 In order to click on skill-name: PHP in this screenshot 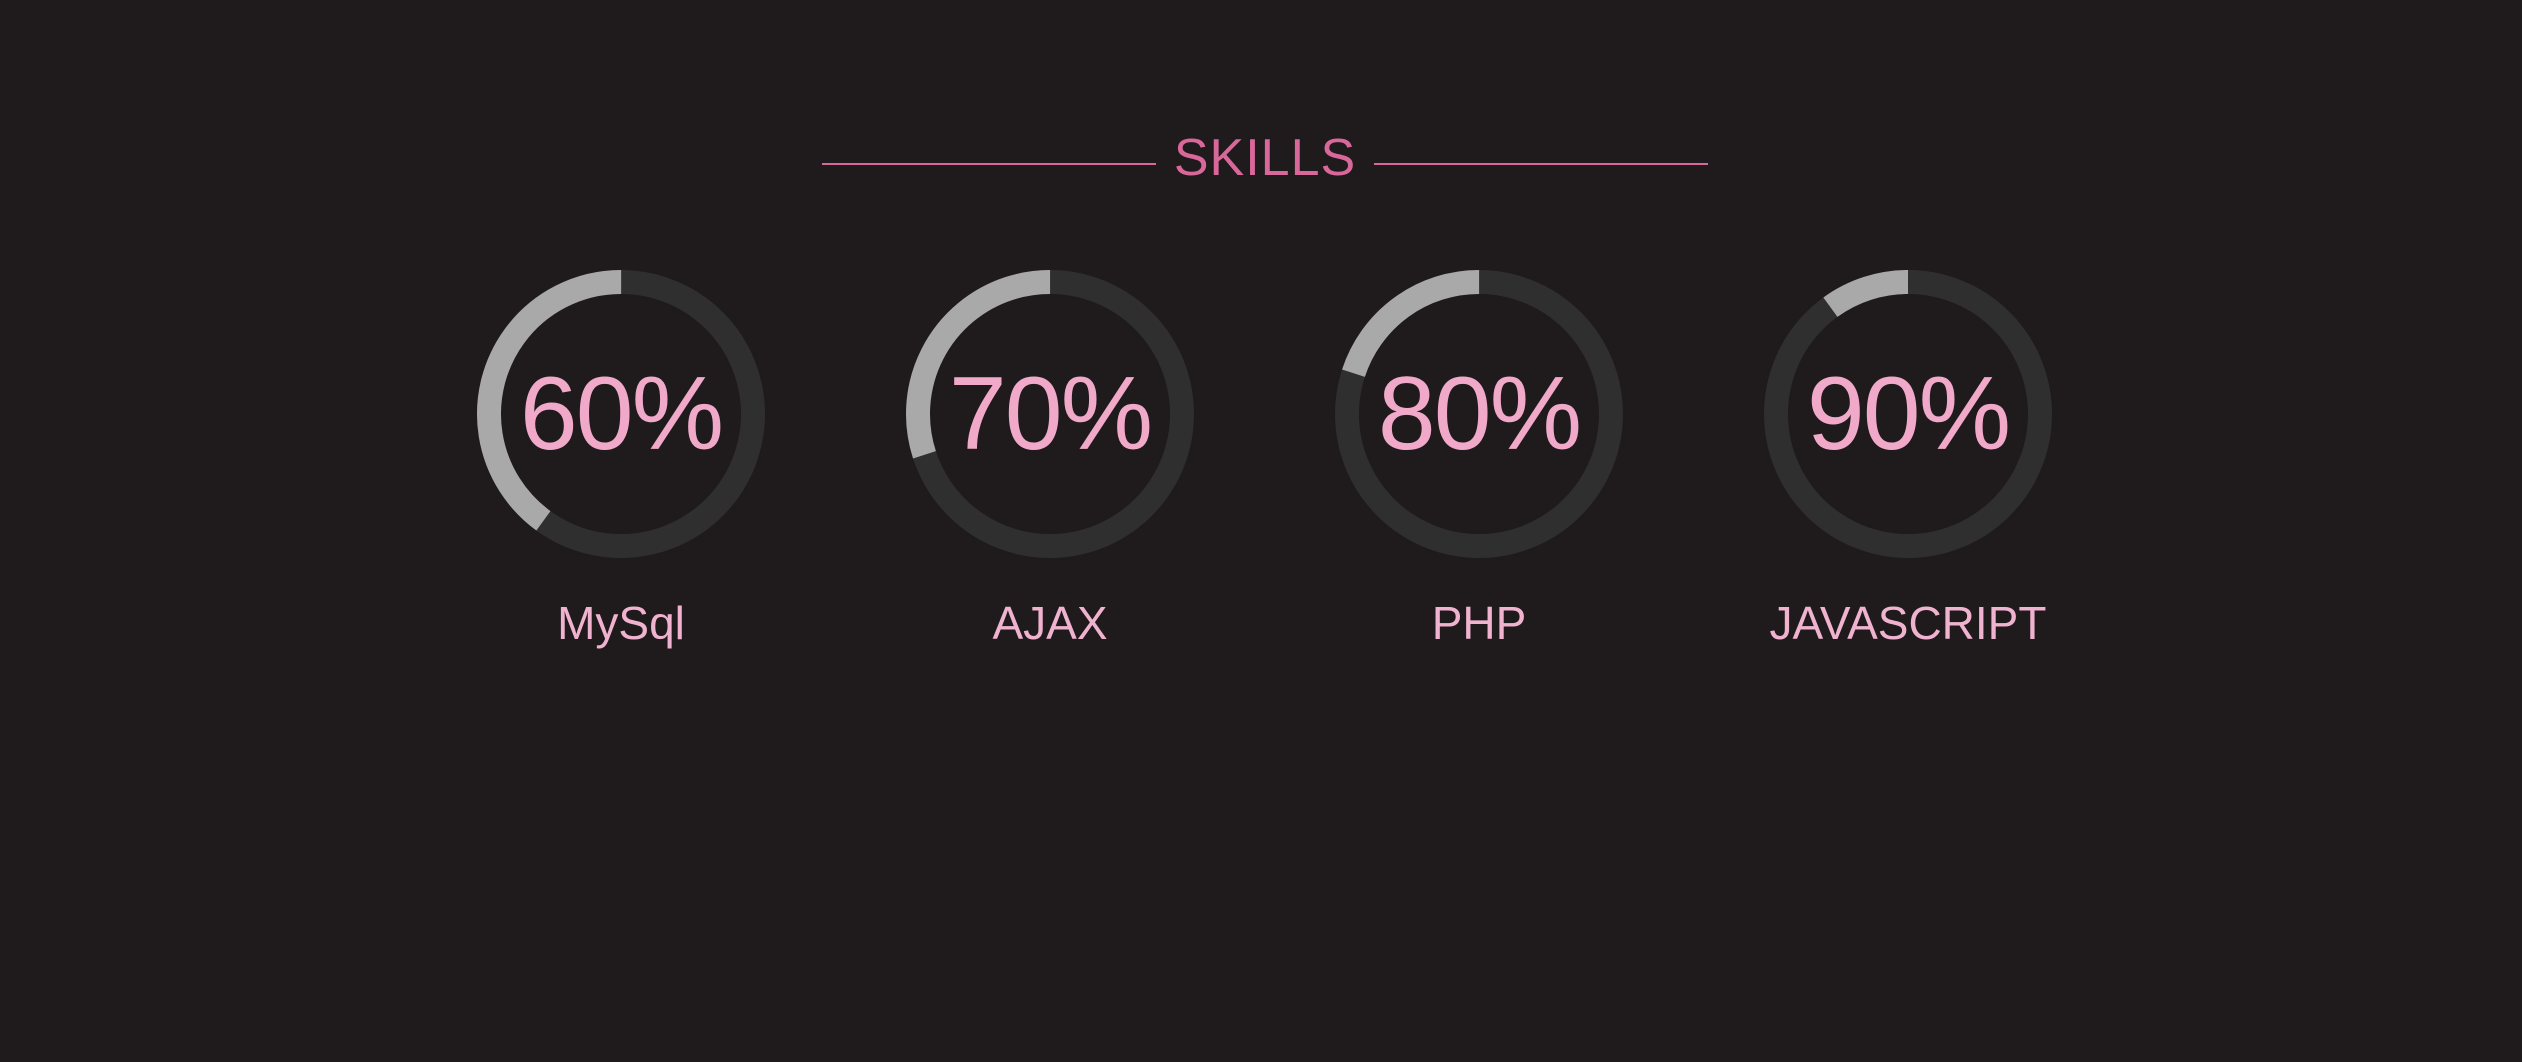, I will do `click(1479, 623)`.